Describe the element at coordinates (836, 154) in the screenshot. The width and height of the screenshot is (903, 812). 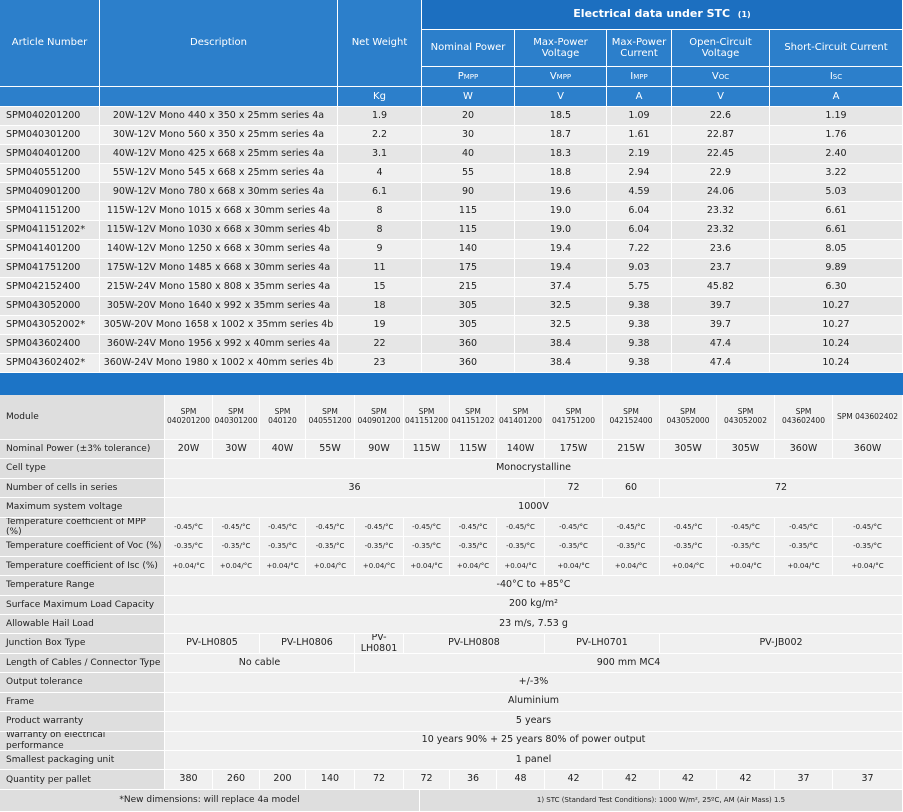
I see `table-cell: 2.40` at that location.